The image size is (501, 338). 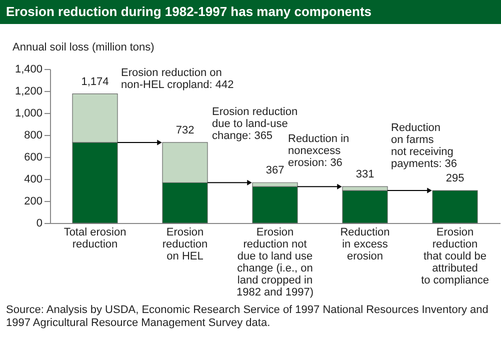 I want to click on annotation: Reduction on farms not receiving payments: 36, so click(x=424, y=146).